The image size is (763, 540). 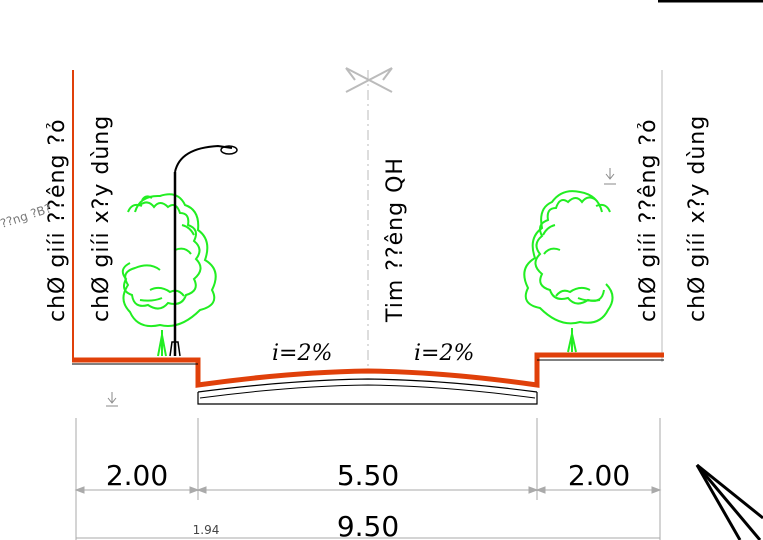 What do you see at coordinates (395, 240) in the screenshot?
I see `centerline-label: Tim ??êng QH` at bounding box center [395, 240].